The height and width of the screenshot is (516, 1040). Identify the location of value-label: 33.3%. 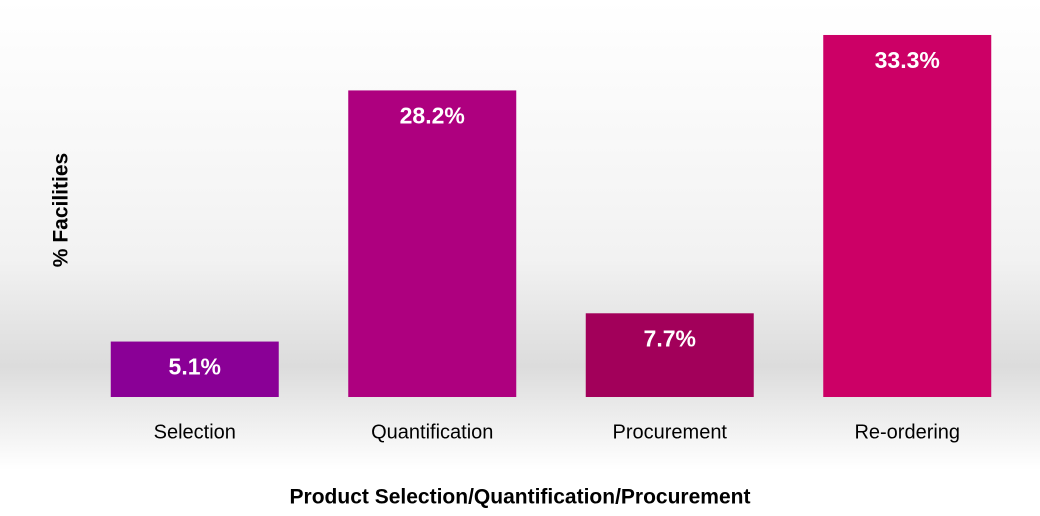
(907, 60).